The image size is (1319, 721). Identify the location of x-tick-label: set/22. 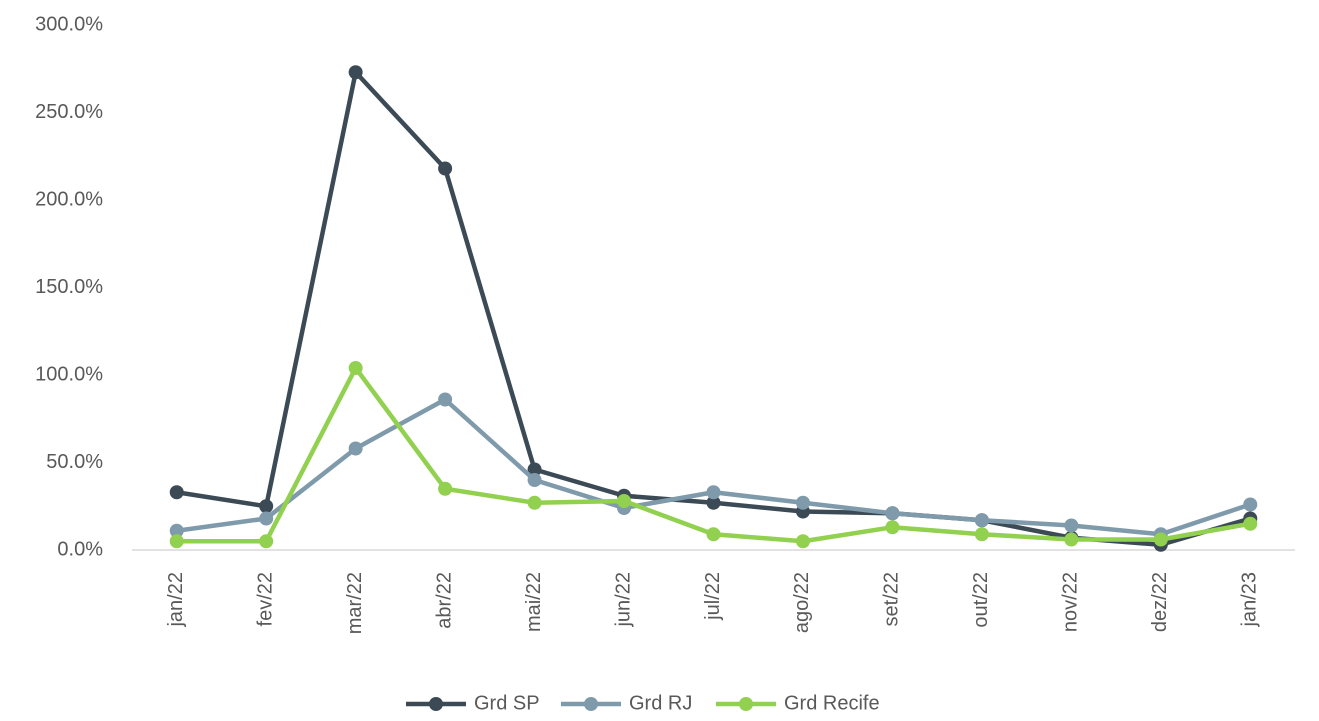
(892, 599).